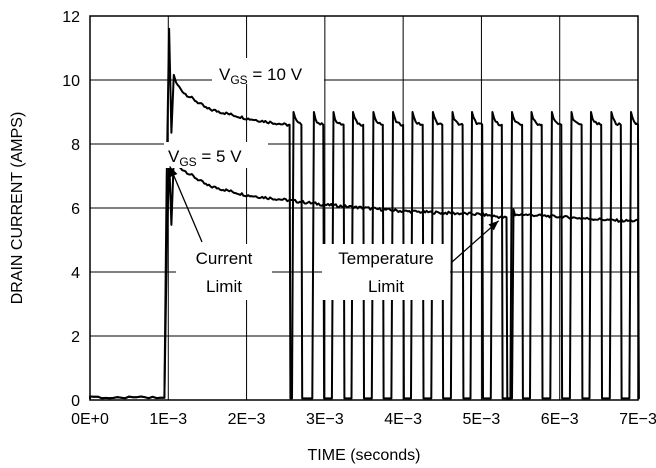  Describe the element at coordinates (386, 286) in the screenshot. I see `annotation-temperature-limit-line2: Limit` at that location.